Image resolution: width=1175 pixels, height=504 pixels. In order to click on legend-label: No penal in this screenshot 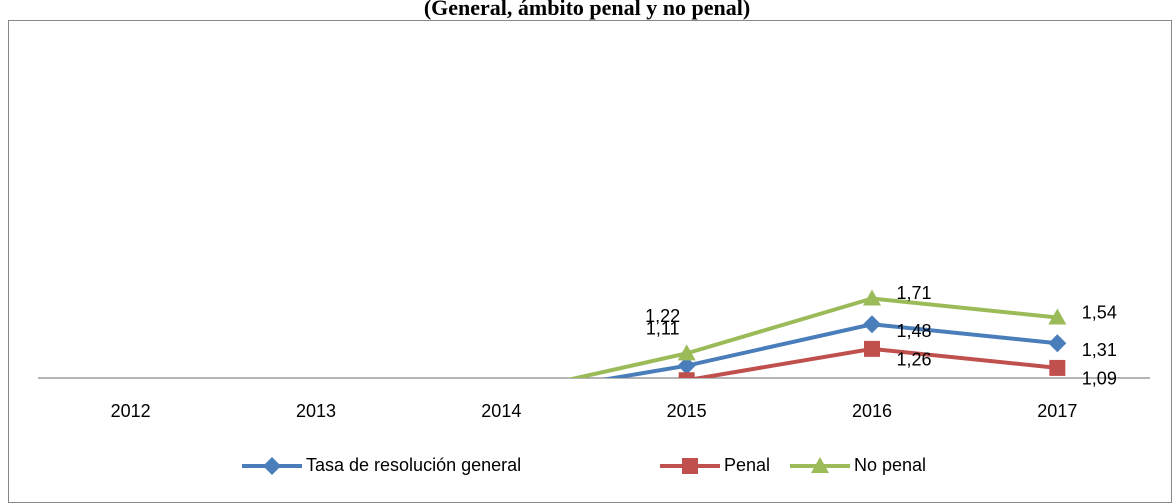, I will do `click(890, 465)`.